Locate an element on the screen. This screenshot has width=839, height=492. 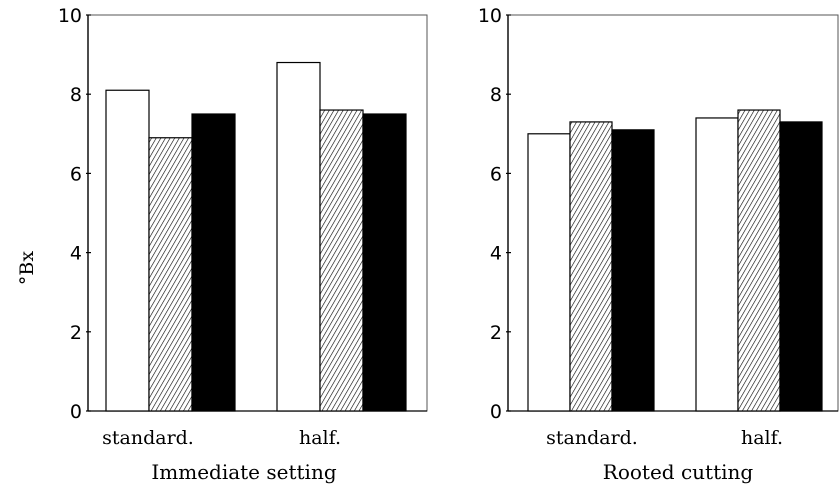
y-axis-title: °Bx is located at coordinates (27, 268).